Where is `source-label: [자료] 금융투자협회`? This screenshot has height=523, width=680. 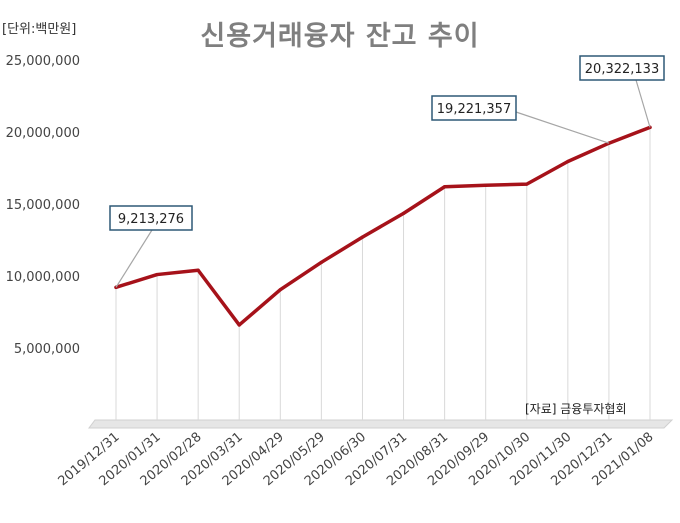
source-label: [자료] 금융투자협회 is located at coordinates (576, 409).